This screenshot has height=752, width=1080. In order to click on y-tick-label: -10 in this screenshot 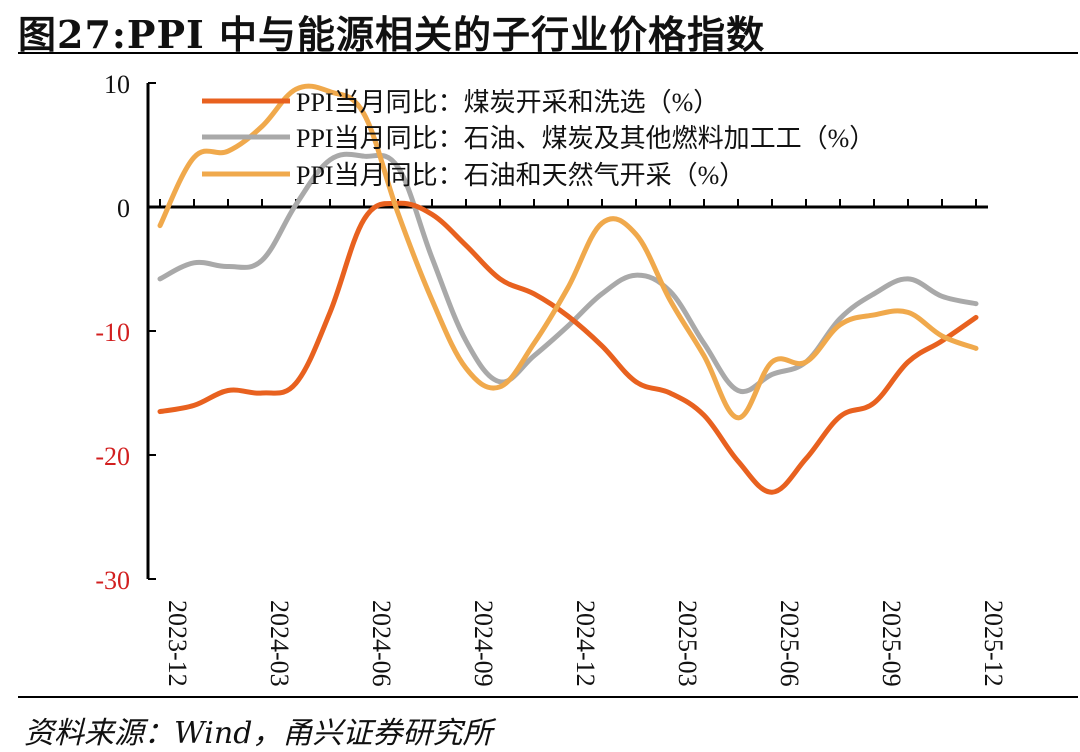, I will do `click(112, 332)`.